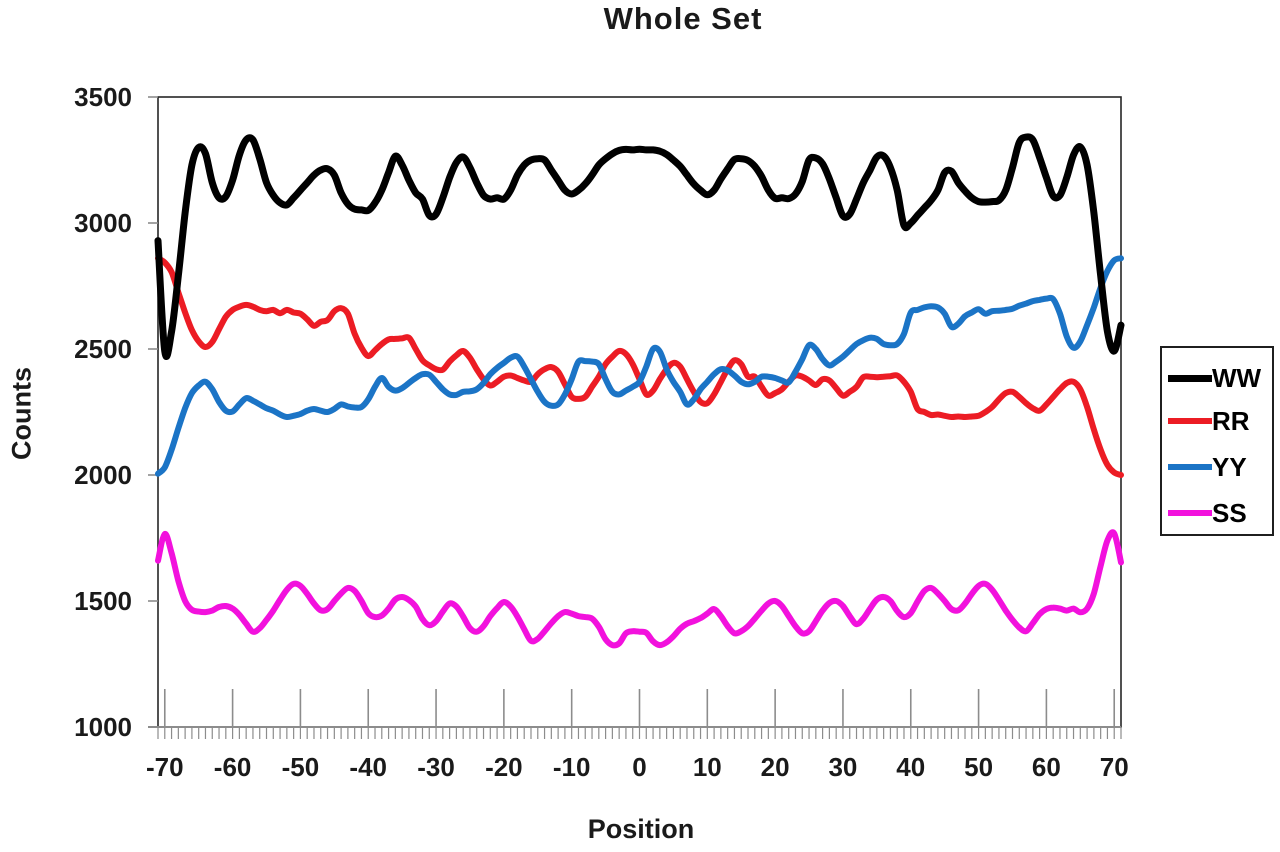 The height and width of the screenshot is (852, 1280). What do you see at coordinates (232, 767) in the screenshot?
I see `x-tick-label: -60` at bounding box center [232, 767].